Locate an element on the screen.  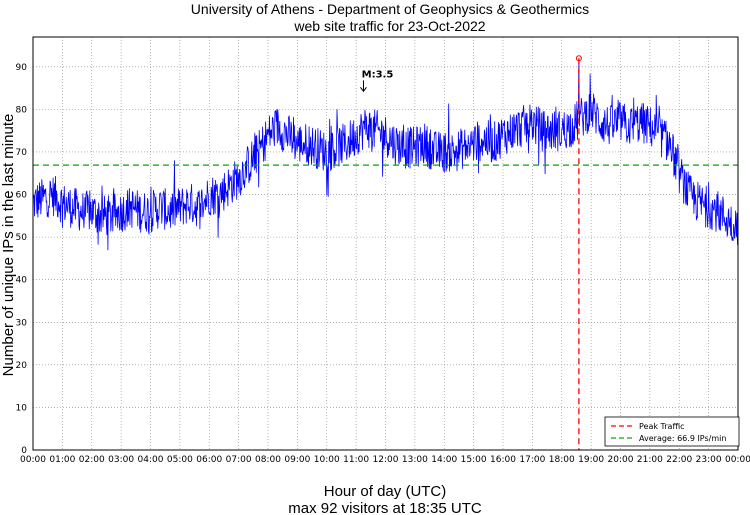
x-tick-label: 02:00 is located at coordinates (92, 460).